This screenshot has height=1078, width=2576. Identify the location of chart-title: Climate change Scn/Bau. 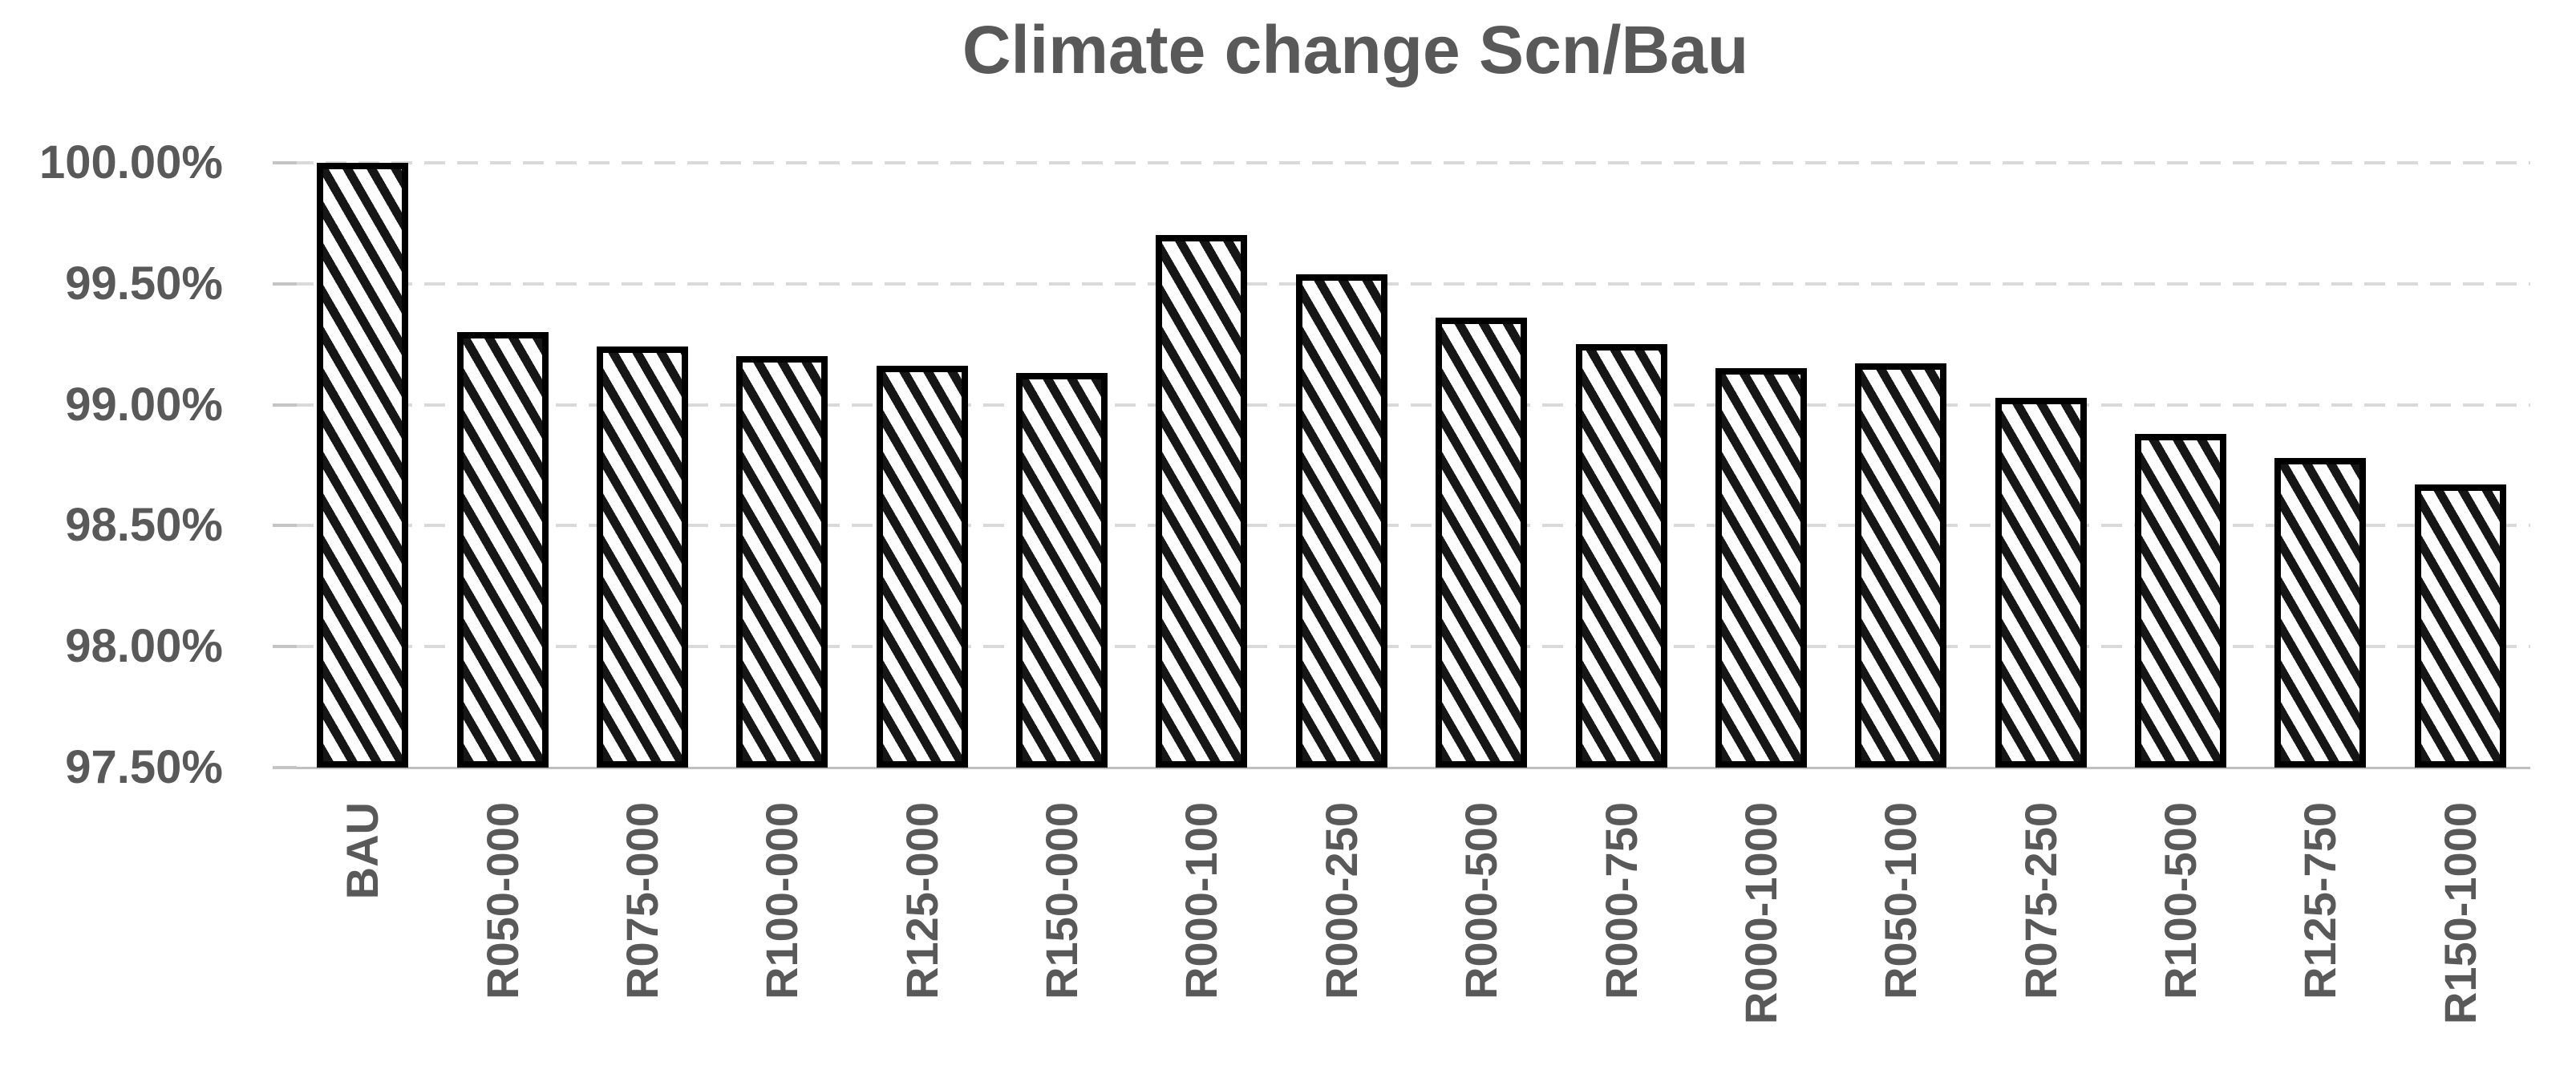
(1355, 49).